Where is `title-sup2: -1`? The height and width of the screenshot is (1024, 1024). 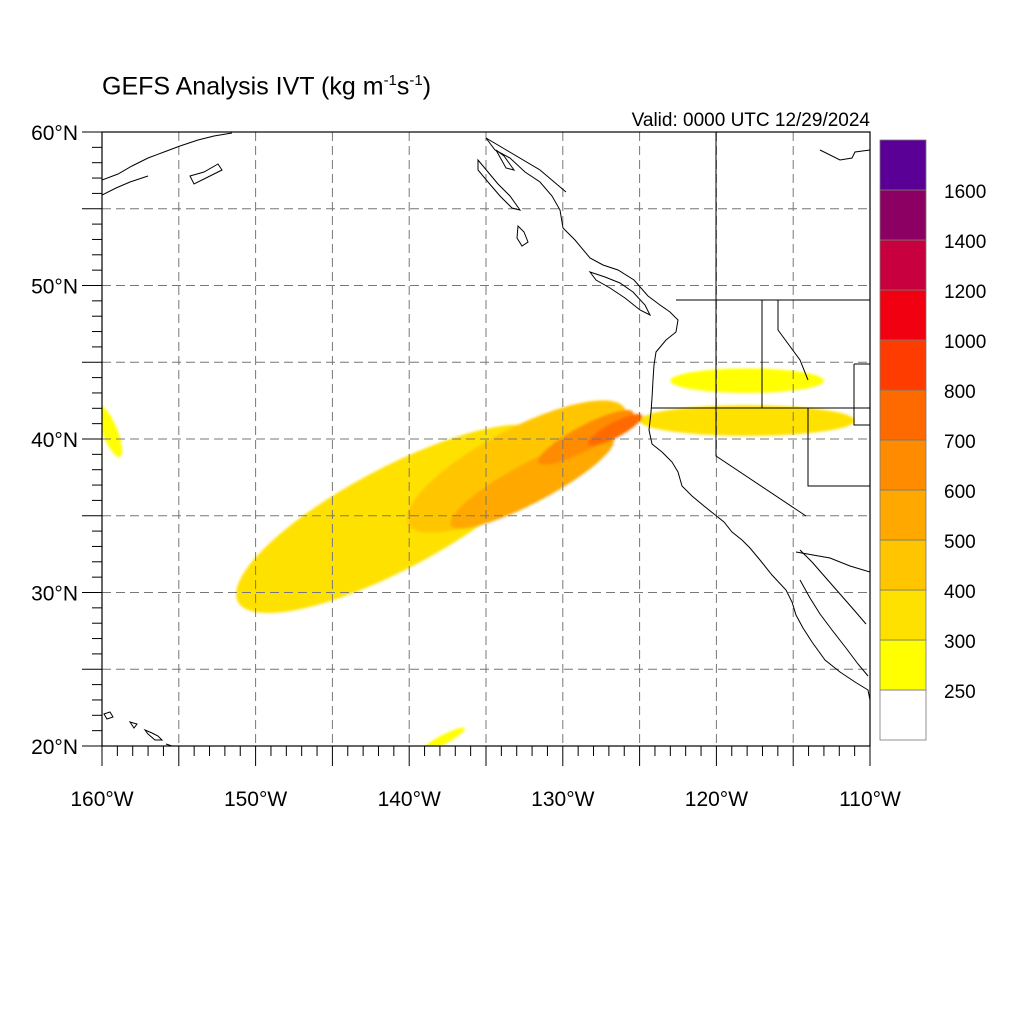 title-sup2: -1 is located at coordinates (416, 80).